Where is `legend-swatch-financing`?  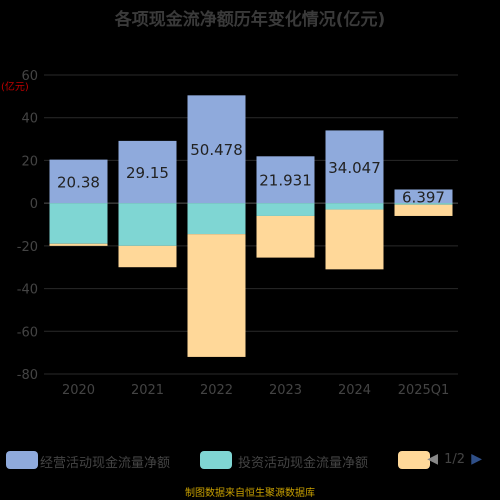 legend-swatch-financing is located at coordinates (414, 460).